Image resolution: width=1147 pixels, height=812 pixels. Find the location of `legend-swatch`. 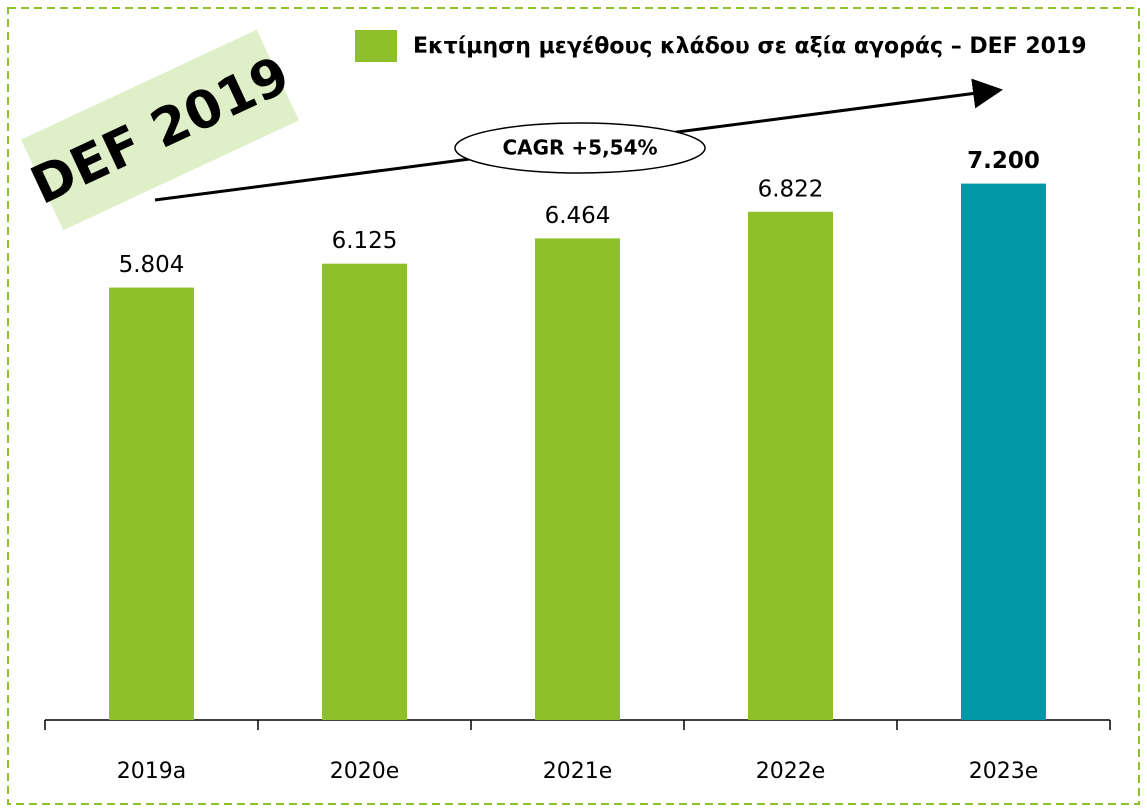

legend-swatch is located at coordinates (376, 46).